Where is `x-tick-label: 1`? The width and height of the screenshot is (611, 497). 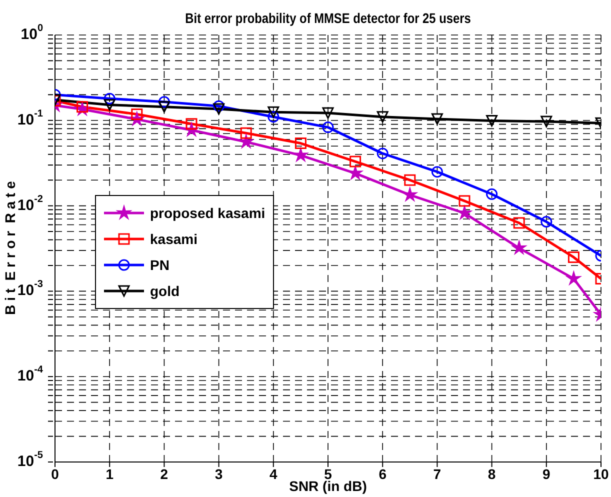
x-tick-label: 1 is located at coordinates (110, 474).